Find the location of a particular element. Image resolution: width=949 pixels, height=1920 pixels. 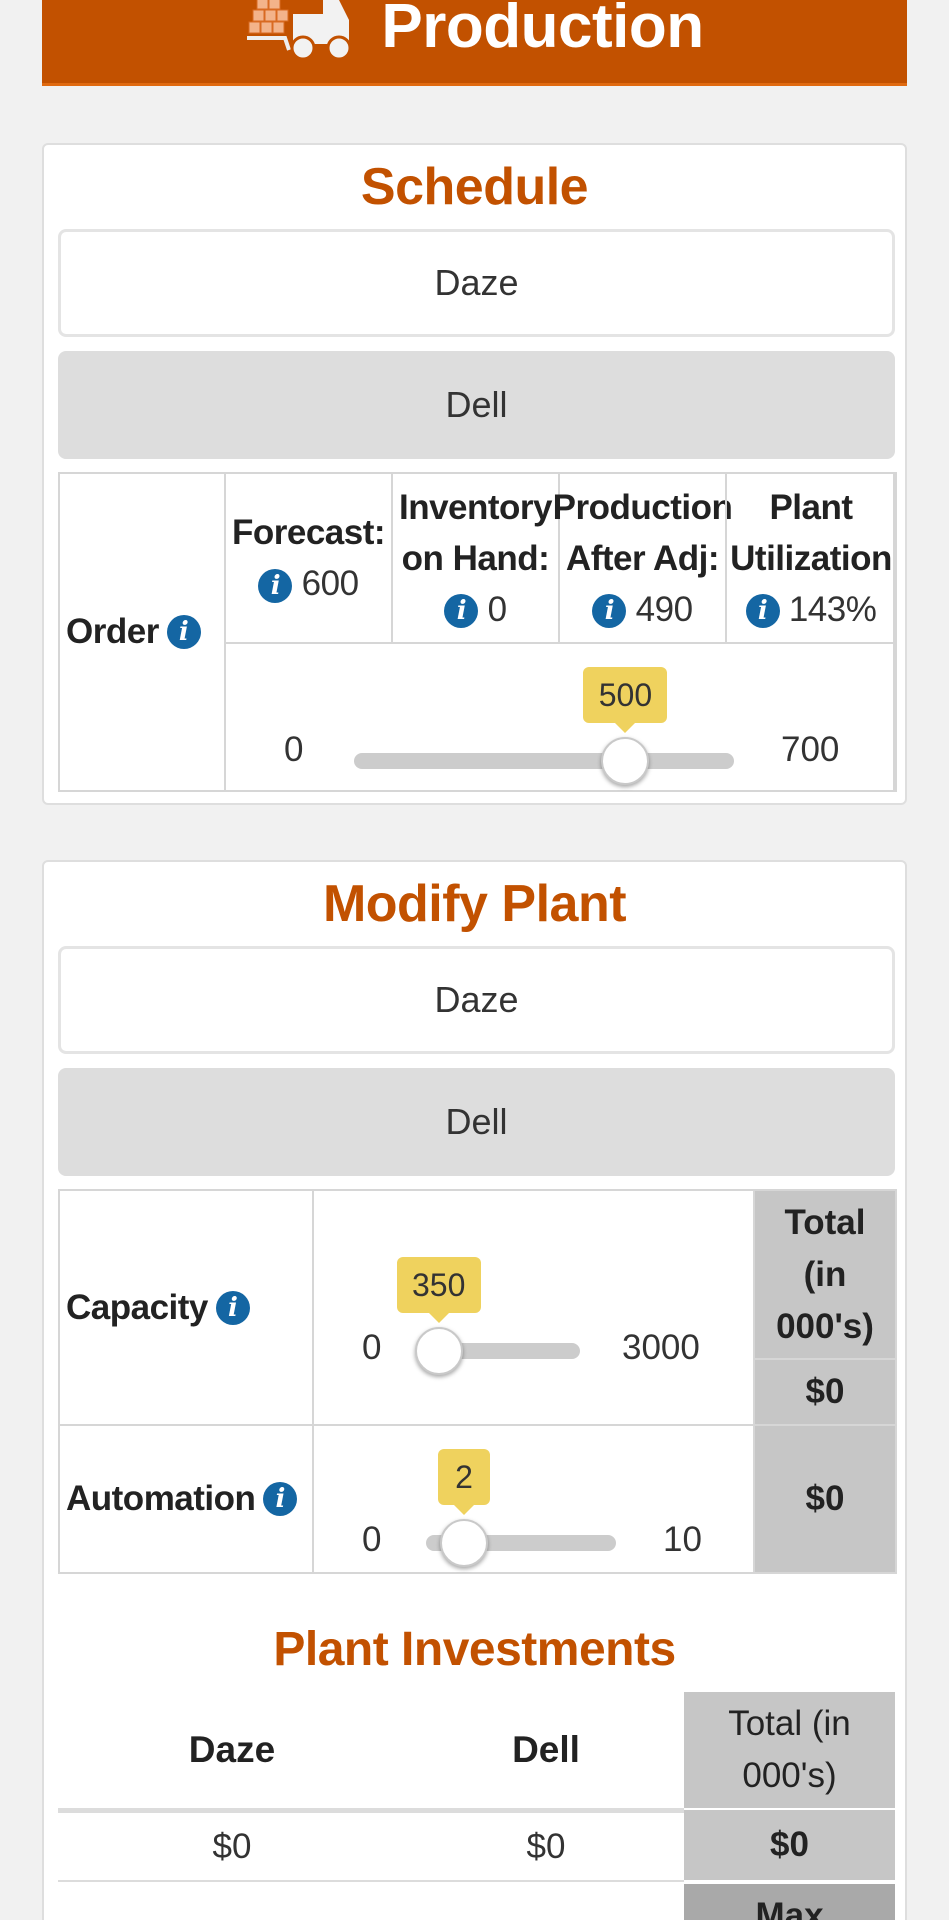

schedule-title: Schedule is located at coordinates (474, 187).